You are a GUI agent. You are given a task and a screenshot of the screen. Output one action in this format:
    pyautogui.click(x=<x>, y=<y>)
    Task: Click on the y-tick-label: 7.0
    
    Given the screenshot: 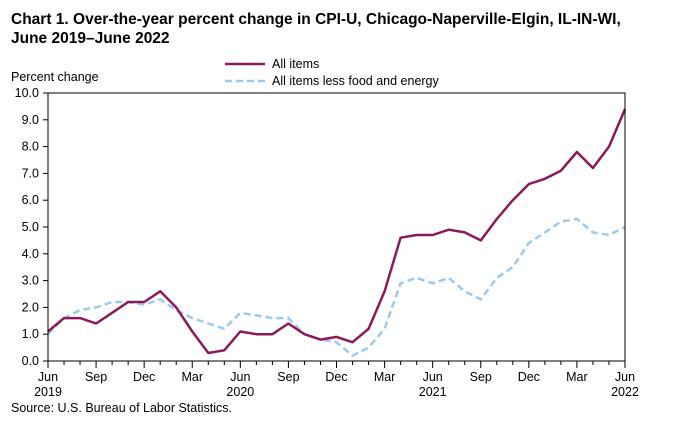 What is the action you would take?
    pyautogui.click(x=30, y=173)
    